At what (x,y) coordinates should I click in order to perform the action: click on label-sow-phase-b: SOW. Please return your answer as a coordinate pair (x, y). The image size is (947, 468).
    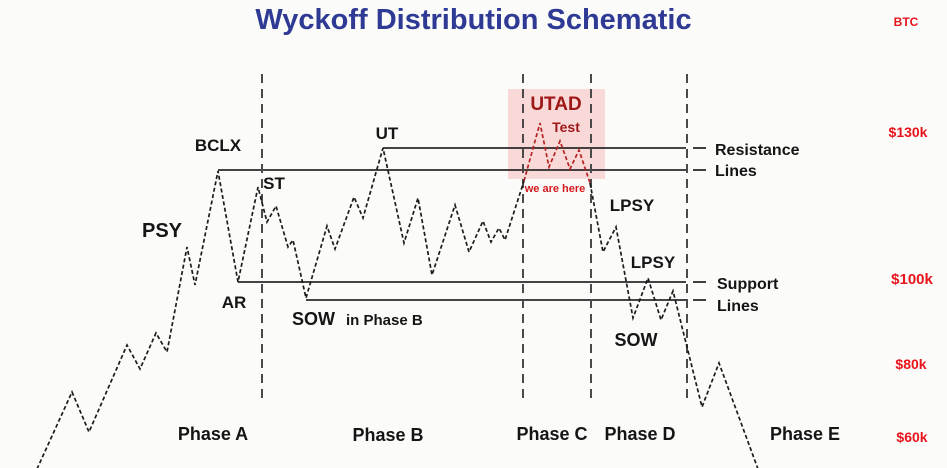
    Looking at the image, I should click on (313, 319).